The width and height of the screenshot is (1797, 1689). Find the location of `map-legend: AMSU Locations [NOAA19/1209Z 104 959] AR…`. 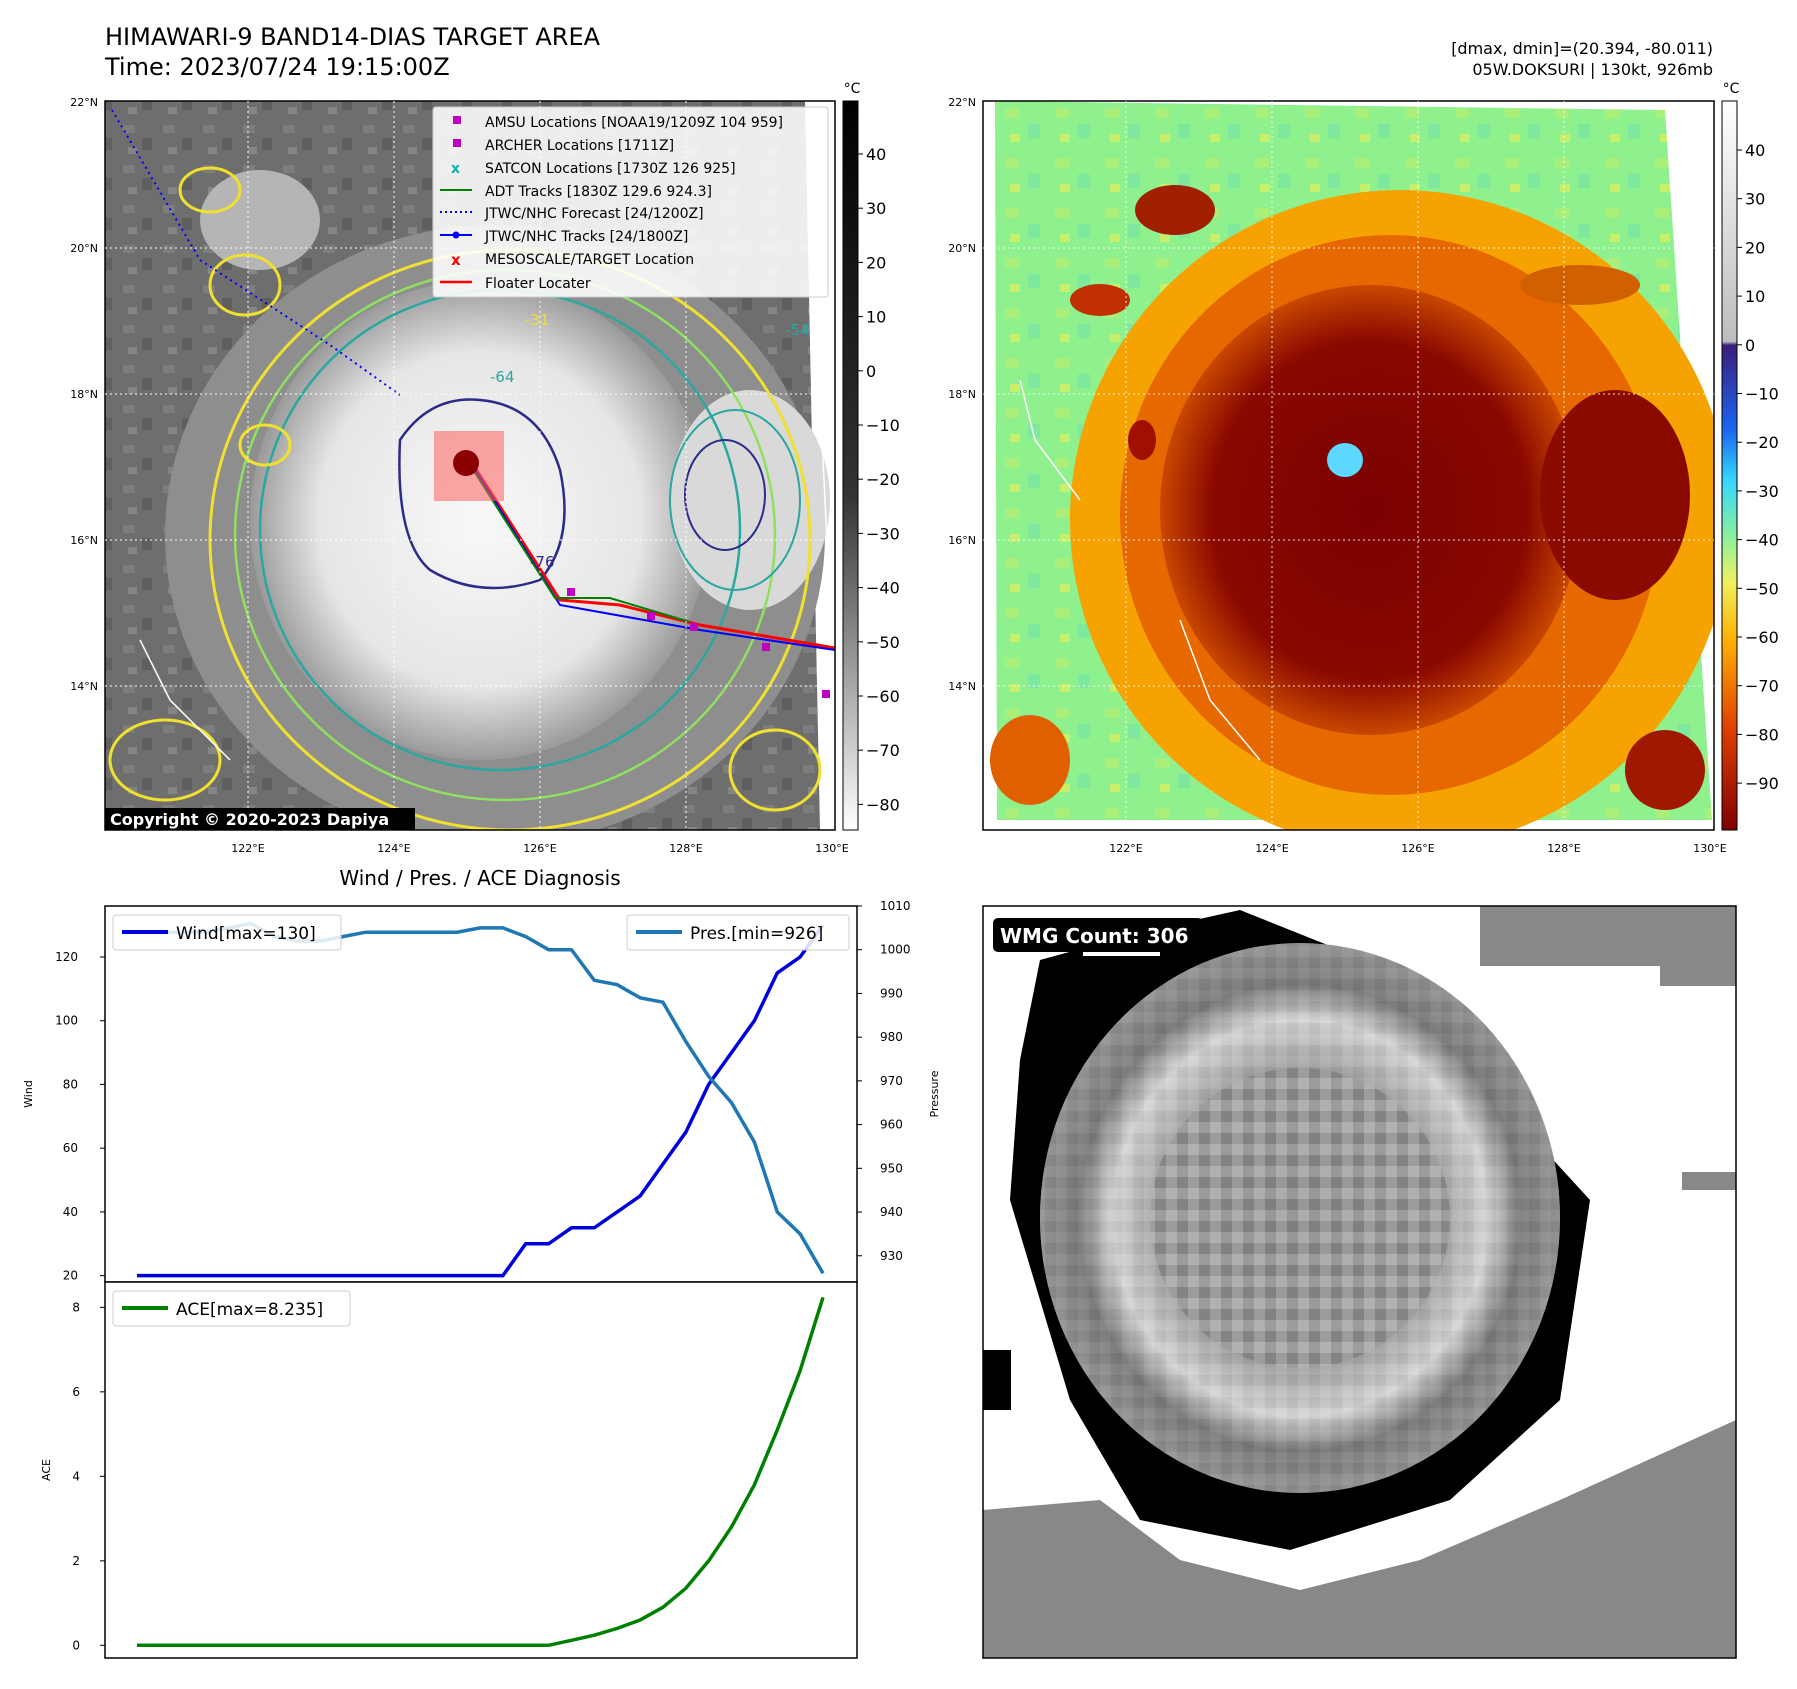

map-legend: AMSU Locations [NOAA19/1209Z 104 959] AR… is located at coordinates (630, 202).